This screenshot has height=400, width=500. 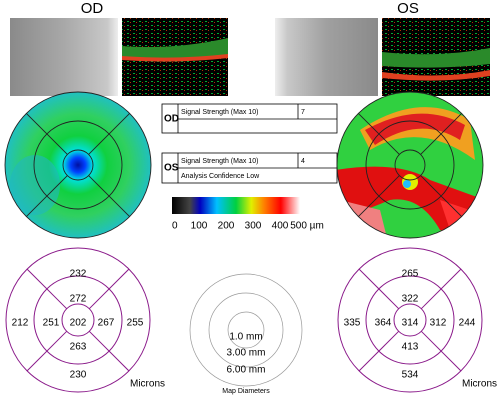 What do you see at coordinates (199, 226) in the screenshot?
I see `scale-label: 100` at bounding box center [199, 226].